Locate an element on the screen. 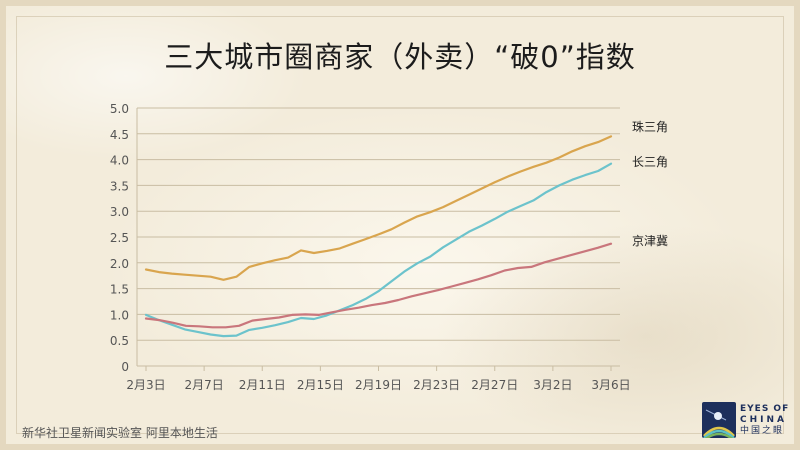  x-tick-label: 2月15日 is located at coordinates (320, 385).